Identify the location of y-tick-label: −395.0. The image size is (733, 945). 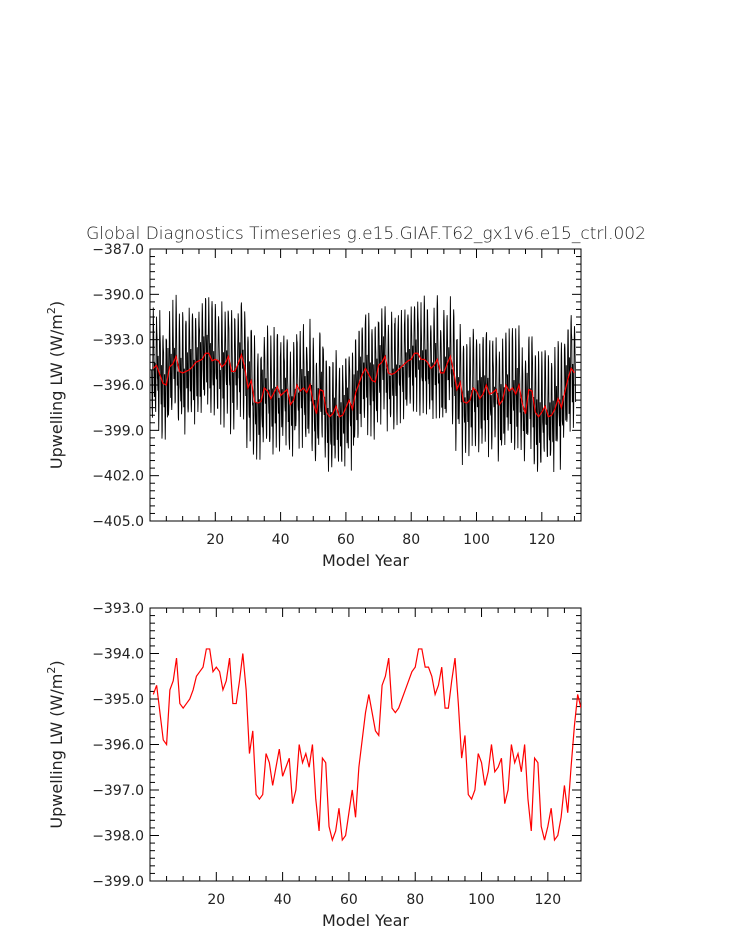
(118, 700).